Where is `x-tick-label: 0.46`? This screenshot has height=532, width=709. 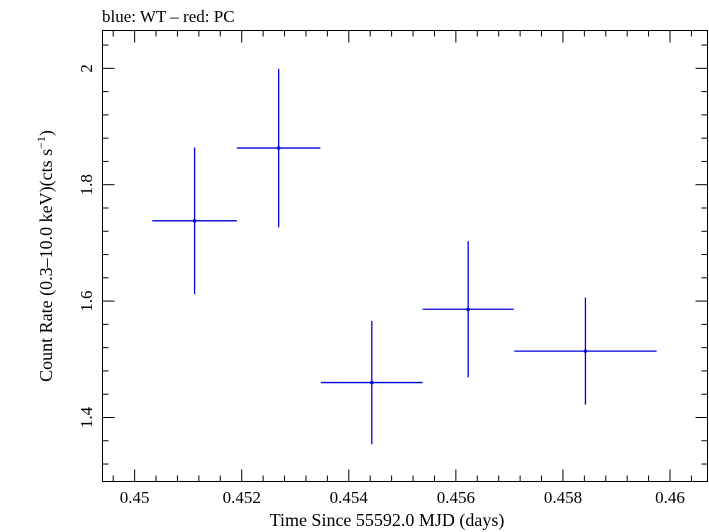 x-tick-label: 0.46 is located at coordinates (670, 497).